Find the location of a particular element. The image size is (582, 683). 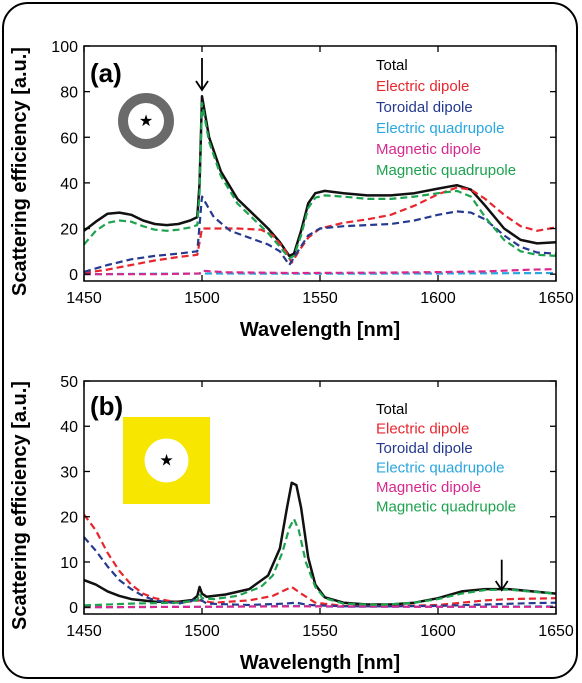

panel-label: (b) is located at coordinates (106, 406).